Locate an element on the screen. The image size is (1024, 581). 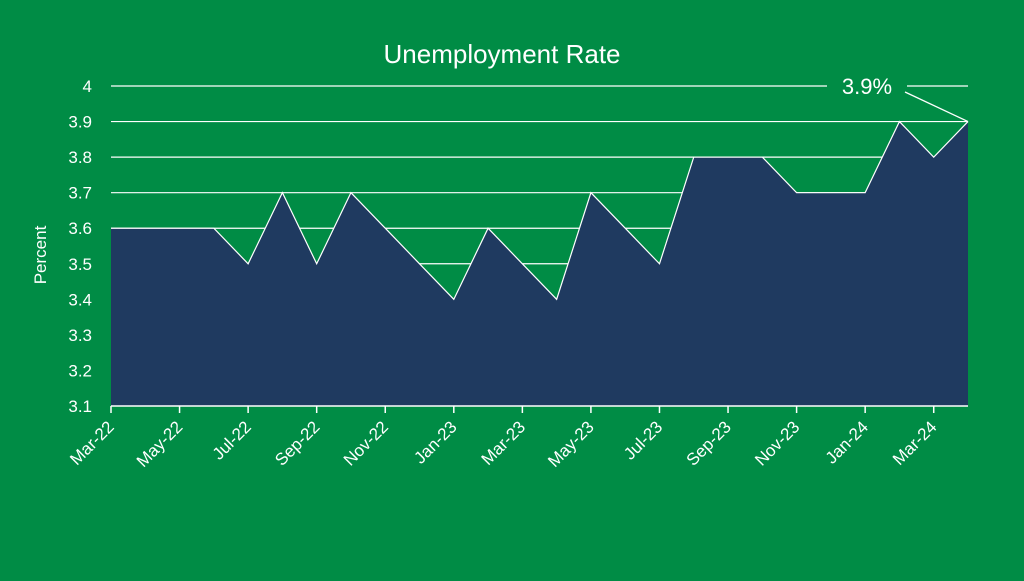
y-axis-label: Percent is located at coordinates (40, 254).